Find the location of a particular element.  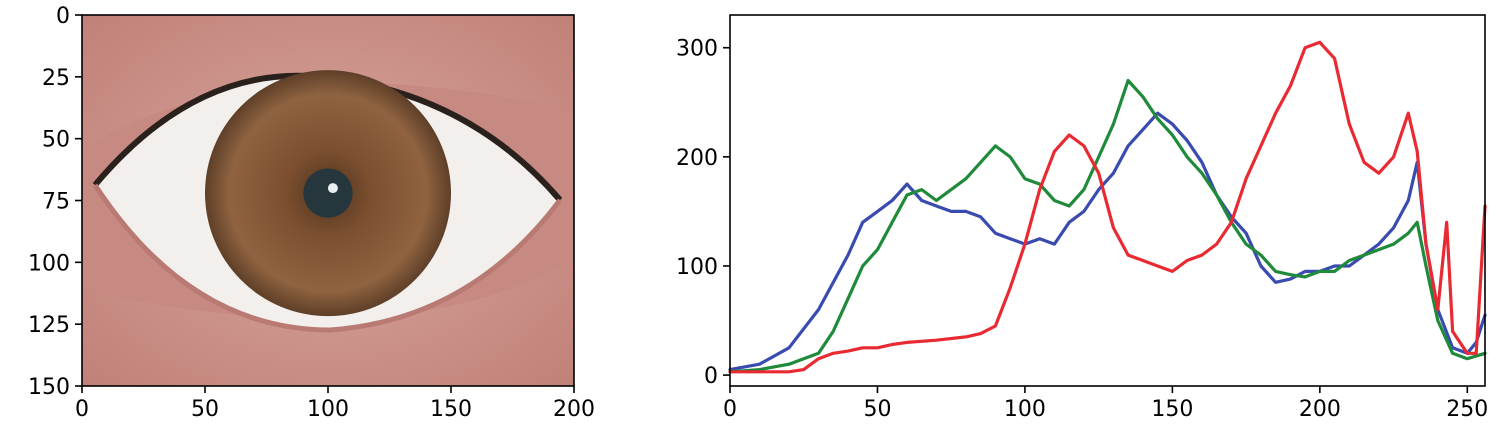

right-y-tick-label: 200 is located at coordinates (697, 158).